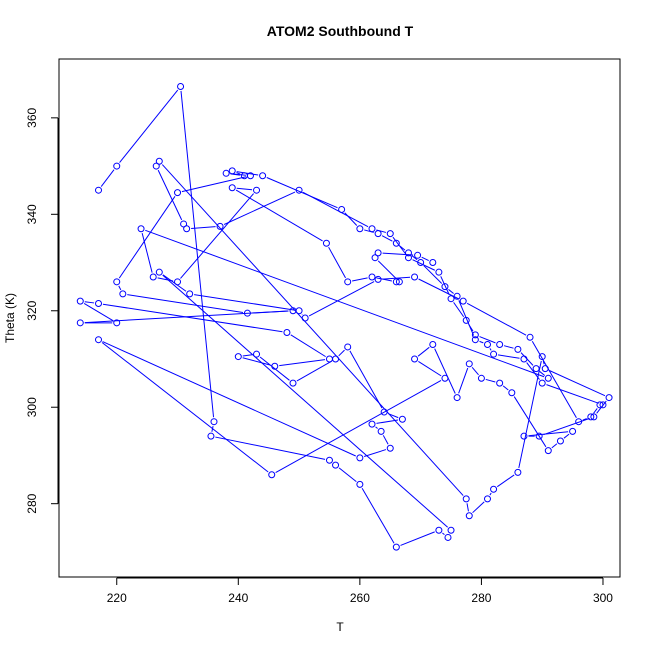 The width and height of the screenshot is (650, 650). I want to click on x-tick-label: 220, so click(117, 598).